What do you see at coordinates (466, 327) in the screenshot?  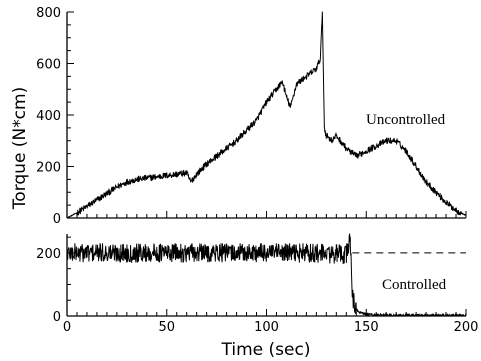 I see `x-tick-label: 200` at bounding box center [466, 327].